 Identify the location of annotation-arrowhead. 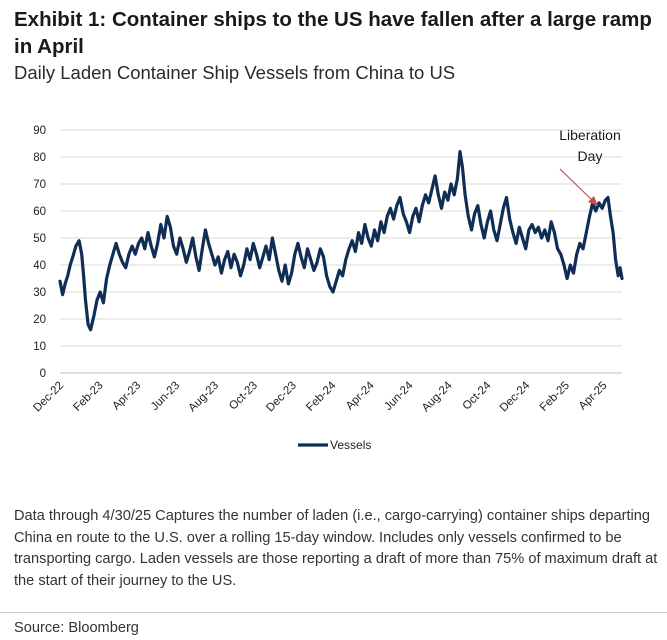
(593, 201).